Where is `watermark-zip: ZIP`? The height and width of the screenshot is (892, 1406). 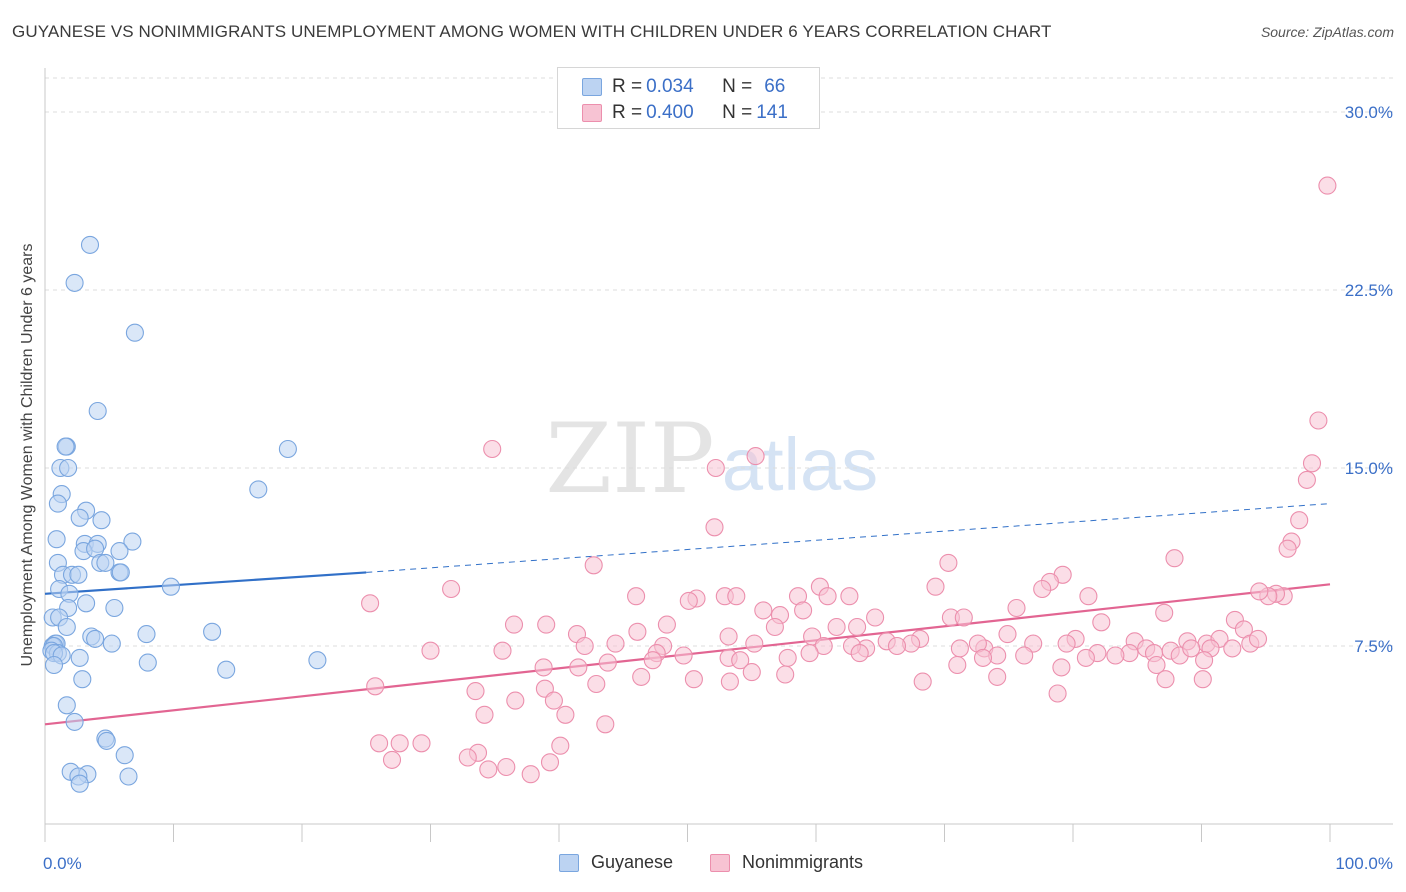 watermark-zip: ZIP is located at coordinates (629, 459).